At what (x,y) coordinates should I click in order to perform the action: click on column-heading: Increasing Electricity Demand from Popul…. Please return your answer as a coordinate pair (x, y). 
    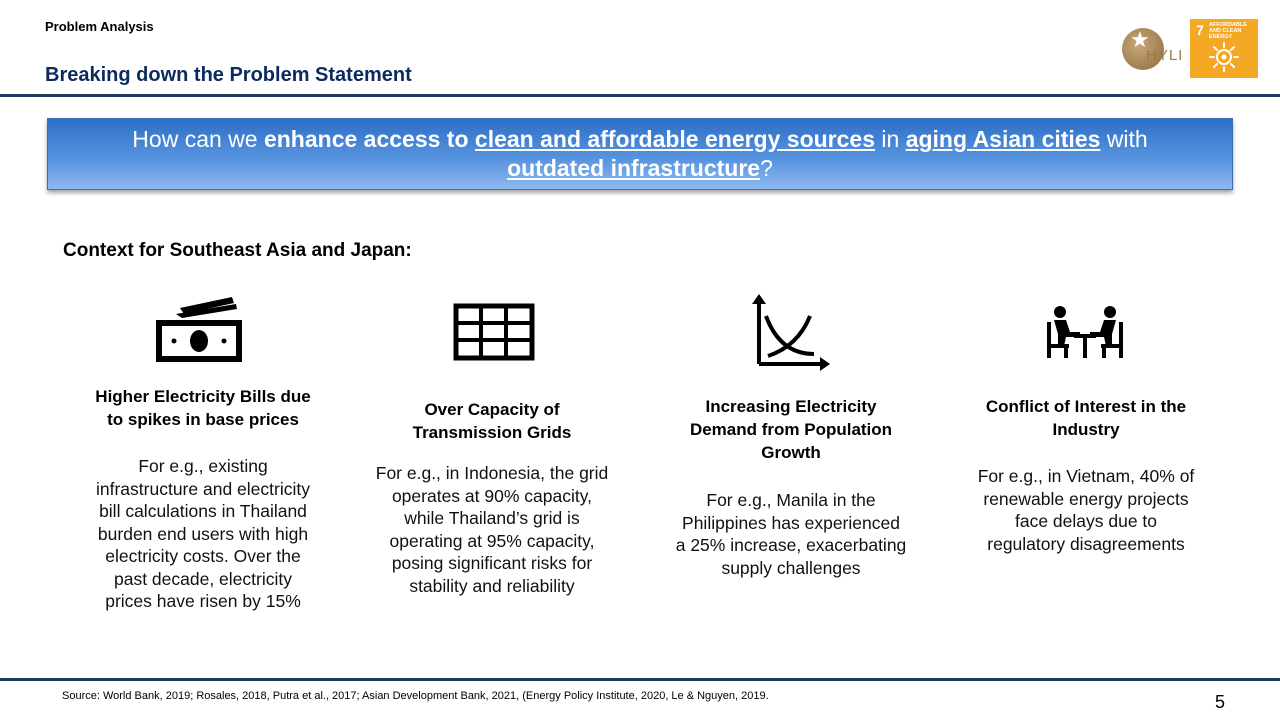
    Looking at the image, I should click on (791, 429).